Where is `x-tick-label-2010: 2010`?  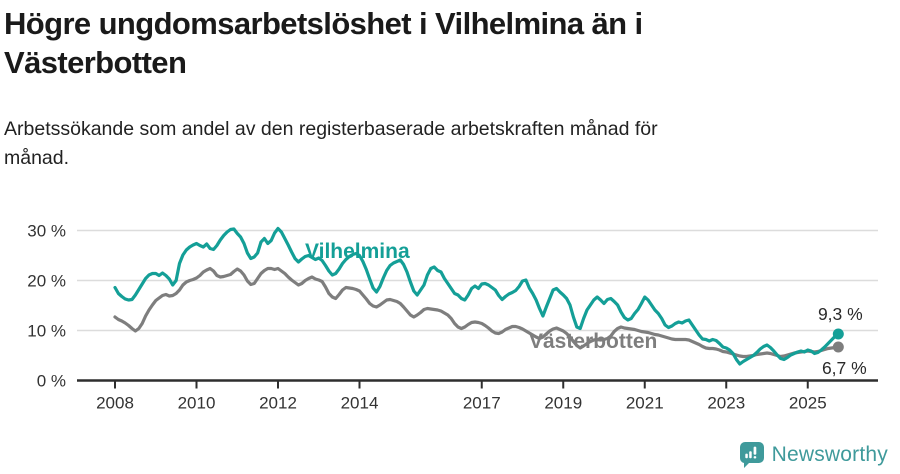 x-tick-label-2010: 2010 is located at coordinates (197, 403).